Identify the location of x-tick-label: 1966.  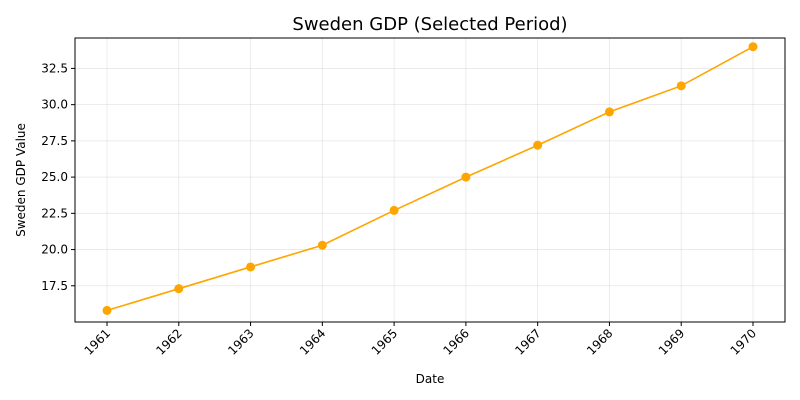
(456, 341).